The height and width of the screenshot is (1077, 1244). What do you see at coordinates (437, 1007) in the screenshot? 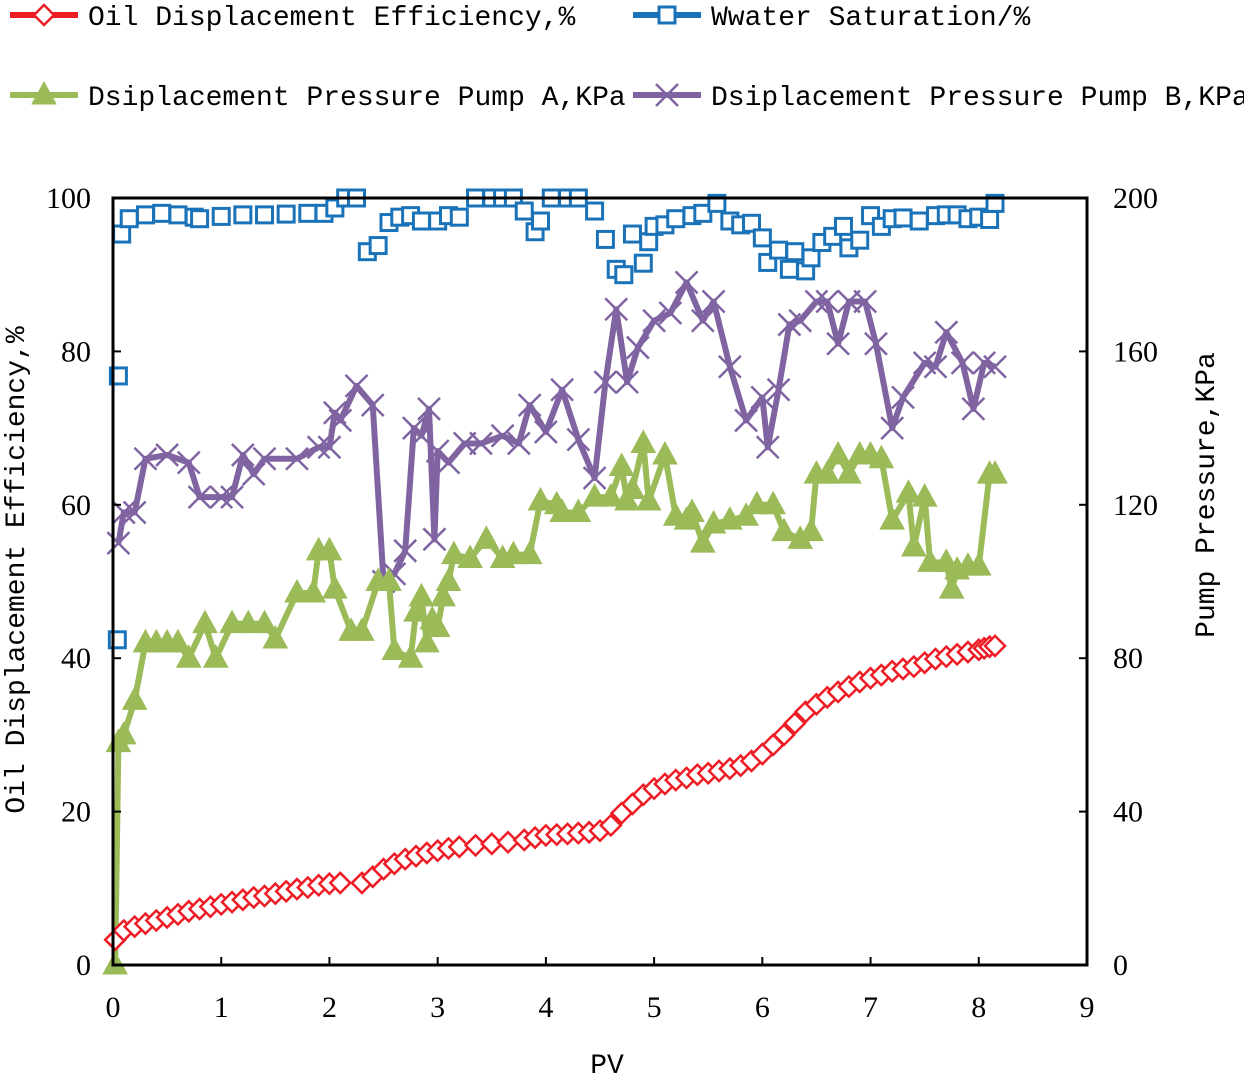
I see `x-tick-label: 3` at bounding box center [437, 1007].